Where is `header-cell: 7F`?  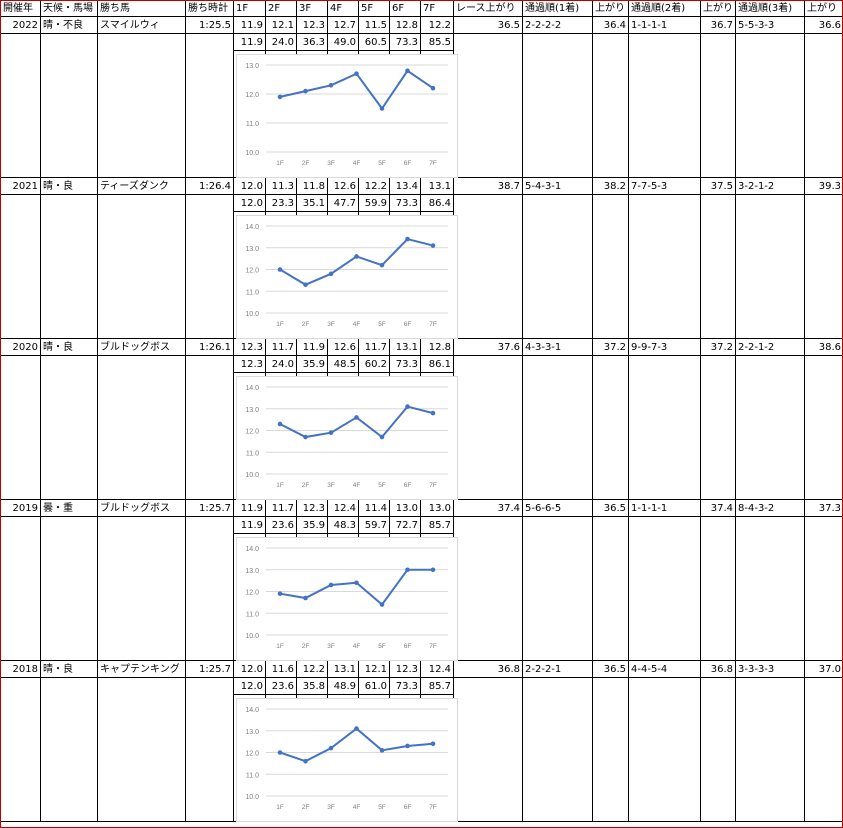
header-cell: 7F is located at coordinates (437, 8).